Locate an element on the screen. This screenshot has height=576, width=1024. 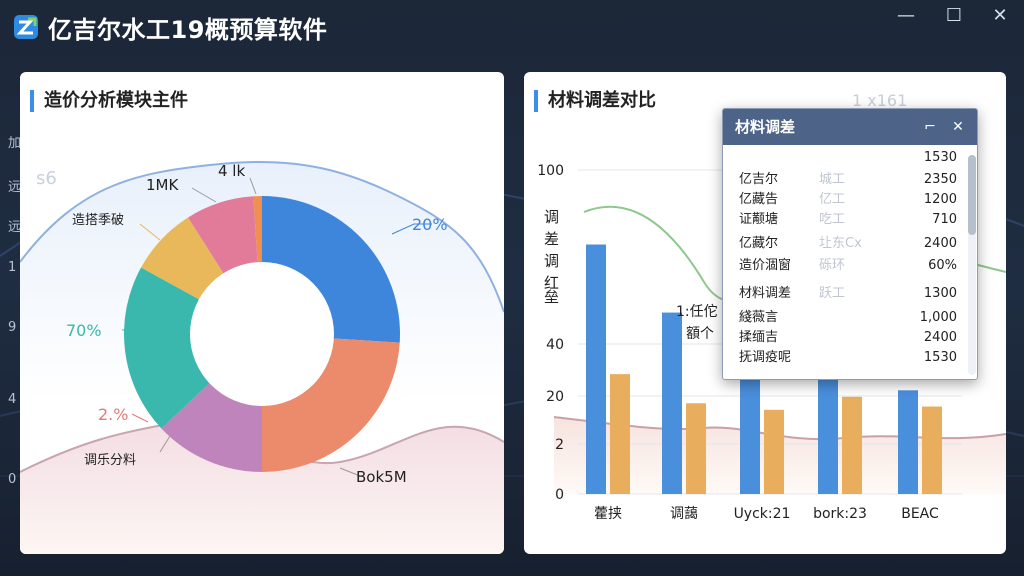
material-adjust-row: 亿藏尔 圵东Cx 2400 is located at coordinates (843, 244).